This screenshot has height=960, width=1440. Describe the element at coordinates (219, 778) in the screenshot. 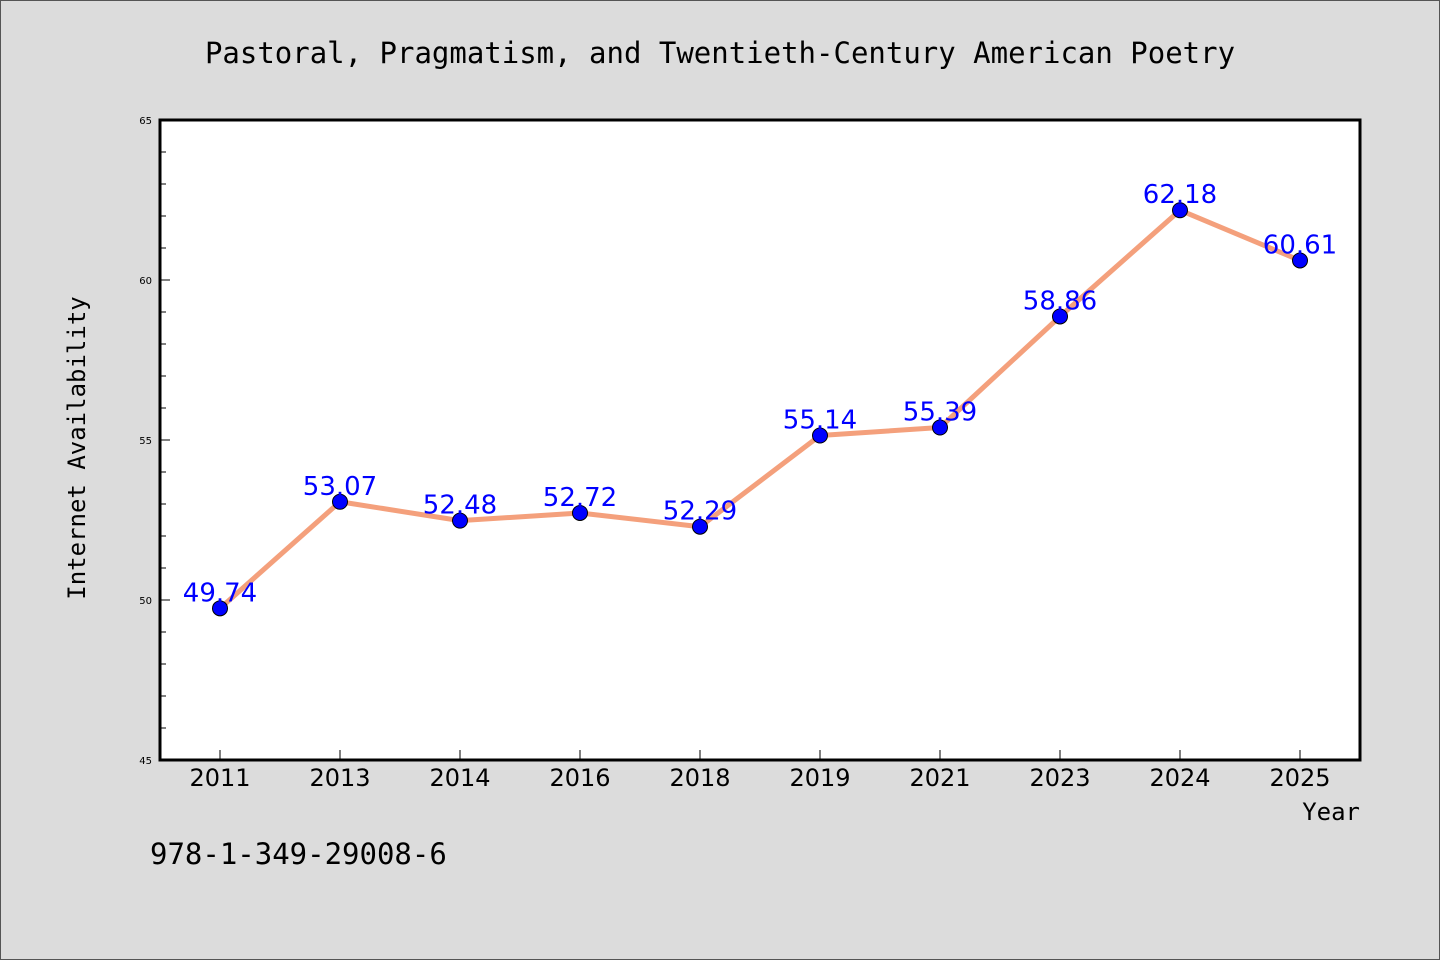

I see `x-tick-label: 2011` at that location.